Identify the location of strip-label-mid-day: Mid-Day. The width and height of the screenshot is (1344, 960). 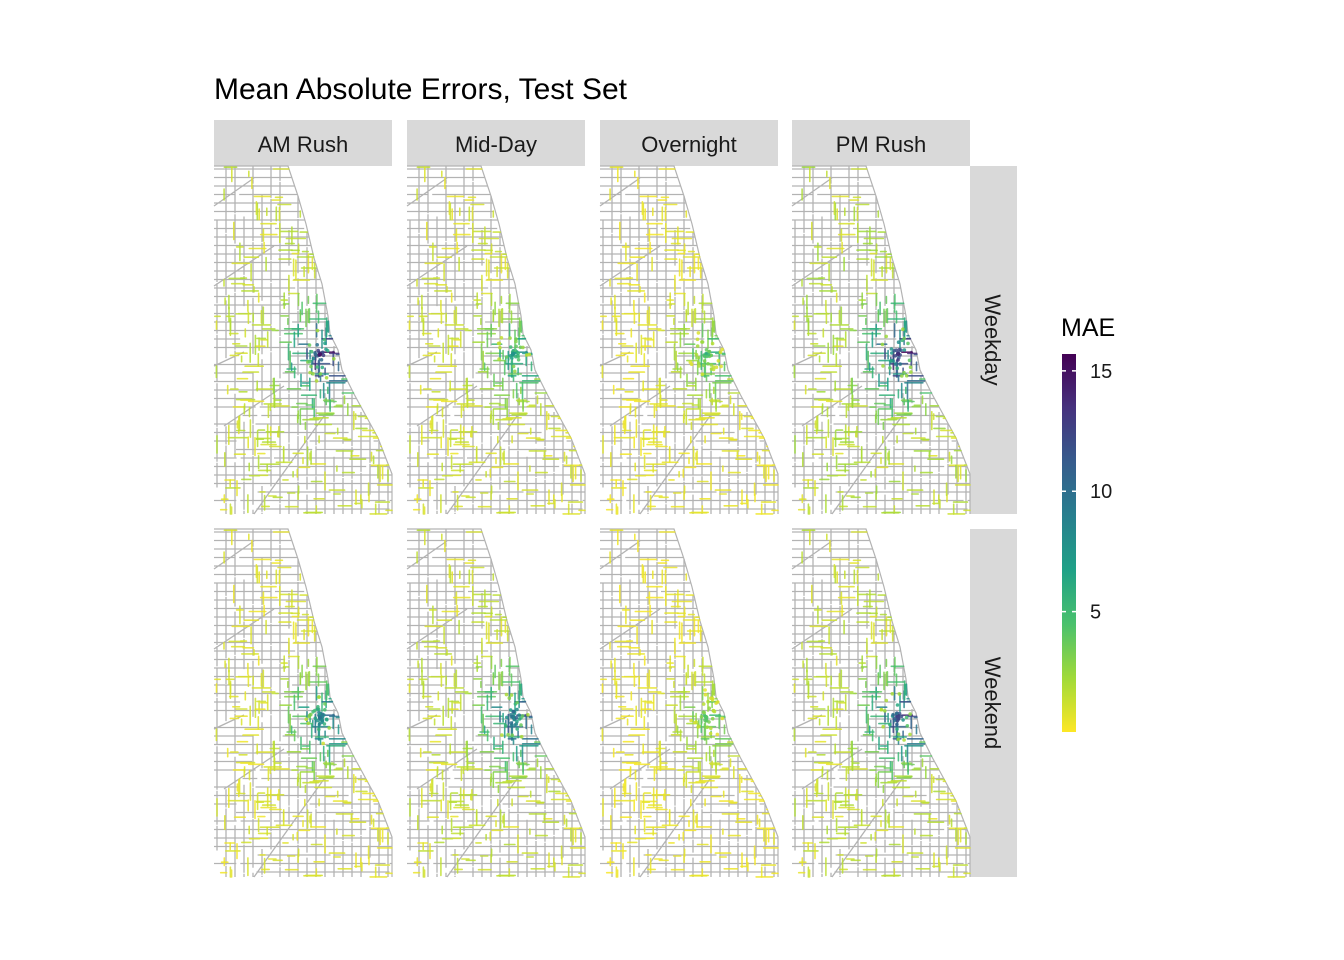
(496, 144).